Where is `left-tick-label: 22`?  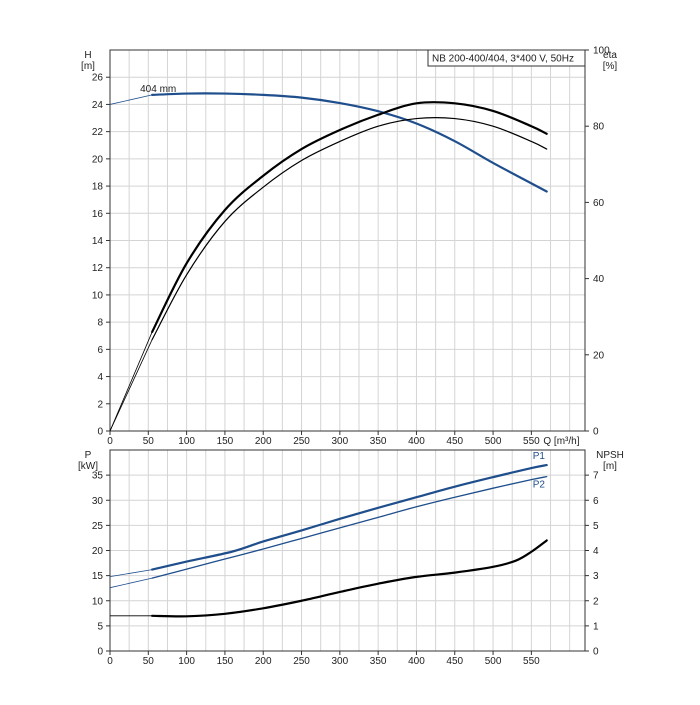 left-tick-label: 22 is located at coordinates (98, 132).